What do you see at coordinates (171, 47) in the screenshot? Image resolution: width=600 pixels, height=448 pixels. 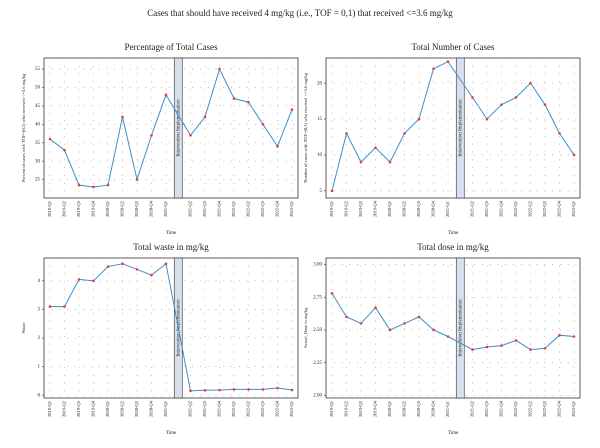 I see `chart-title: Percentage of Total Cases` at bounding box center [171, 47].